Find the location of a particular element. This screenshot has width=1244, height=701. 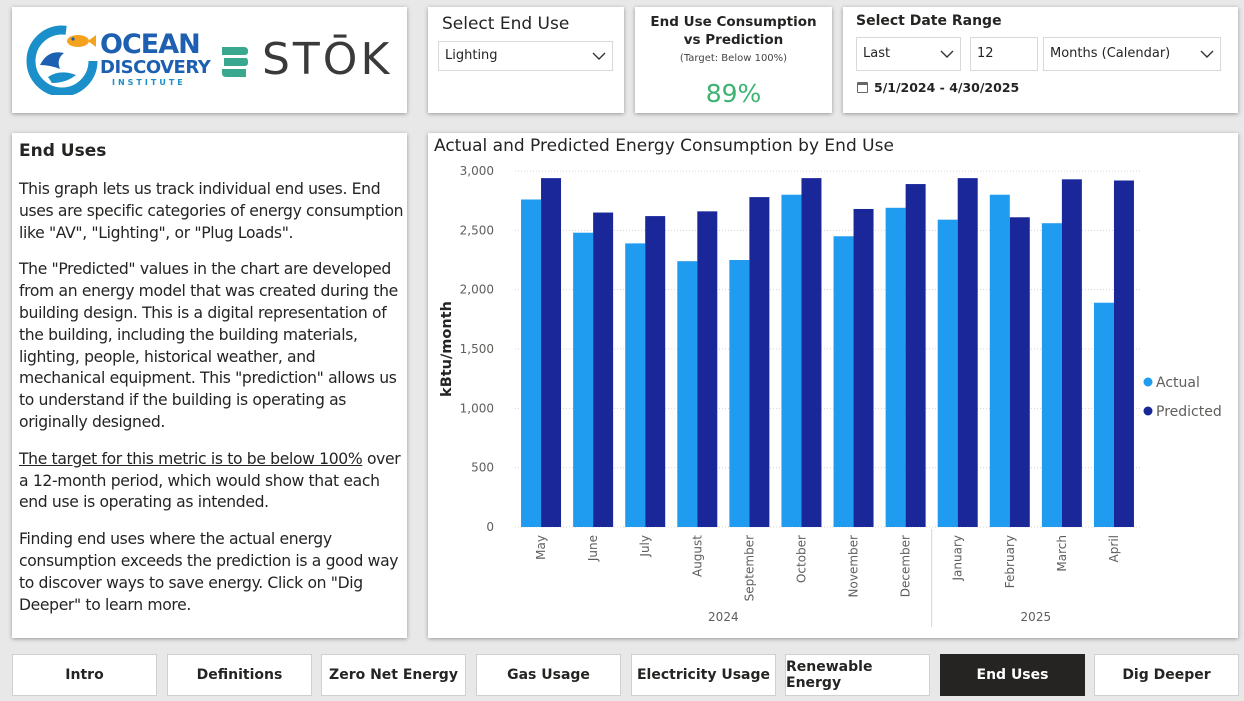

x-tick-label: December is located at coordinates (906, 566).